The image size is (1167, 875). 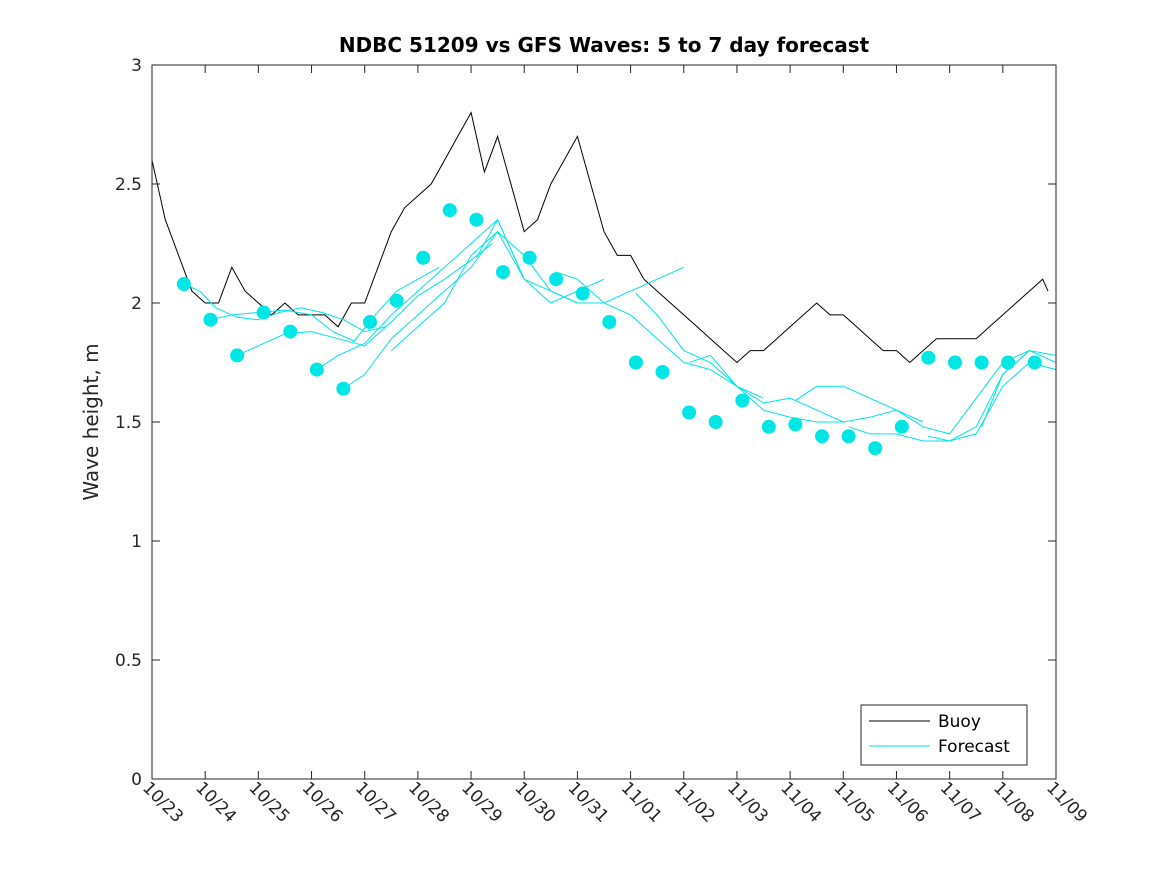 What do you see at coordinates (322, 802) in the screenshot?
I see `x-tick-label: 10/26` at bounding box center [322, 802].